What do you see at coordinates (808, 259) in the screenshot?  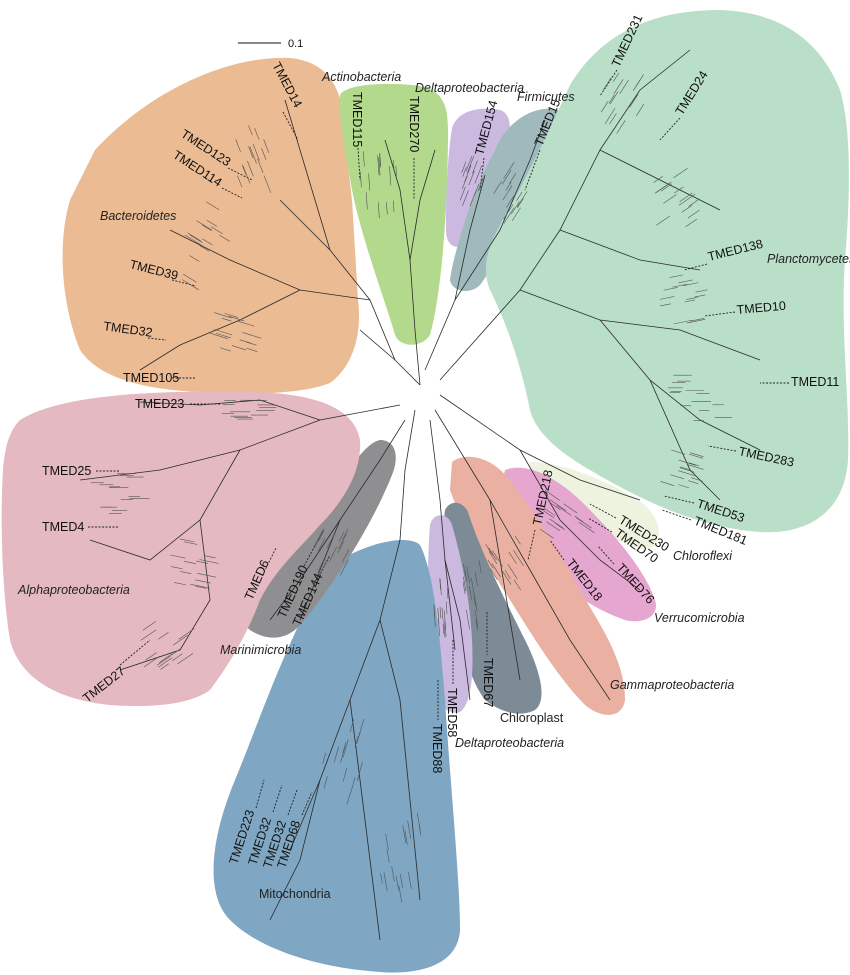 I see `clade-label-planctomycetes: Planctomycetes` at bounding box center [808, 259].